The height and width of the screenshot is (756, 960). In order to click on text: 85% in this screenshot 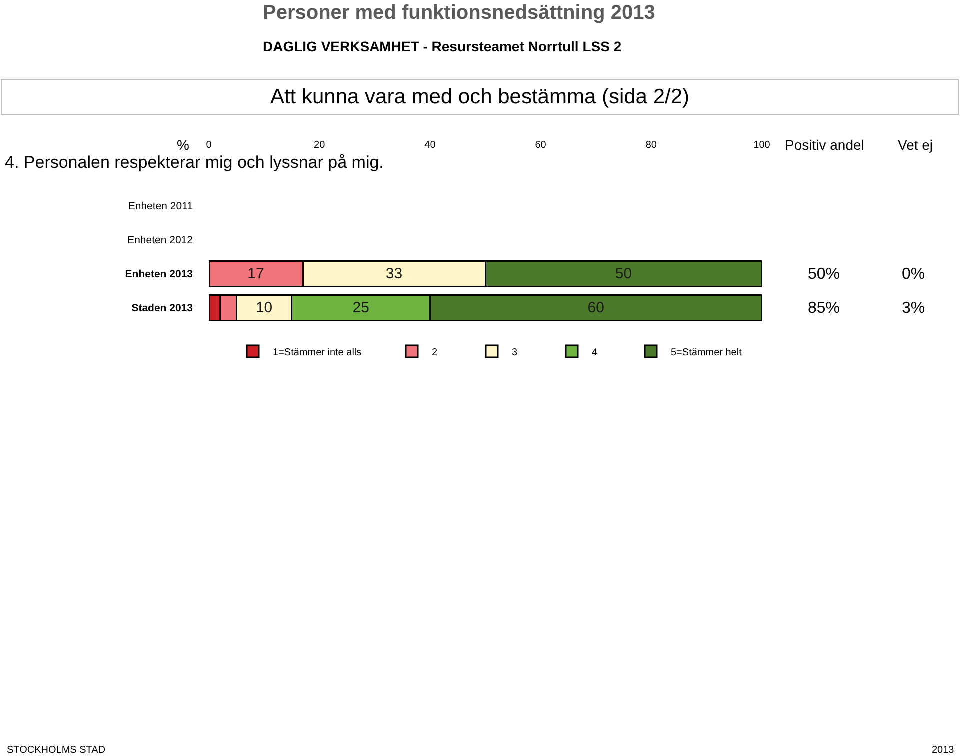, I will do `click(824, 308)`.